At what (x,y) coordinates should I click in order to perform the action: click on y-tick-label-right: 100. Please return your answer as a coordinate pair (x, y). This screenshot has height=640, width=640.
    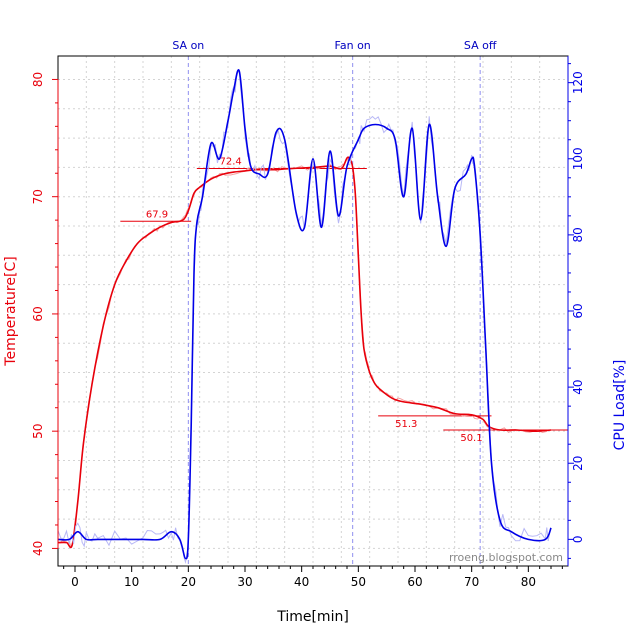
    Looking at the image, I should click on (578, 158).